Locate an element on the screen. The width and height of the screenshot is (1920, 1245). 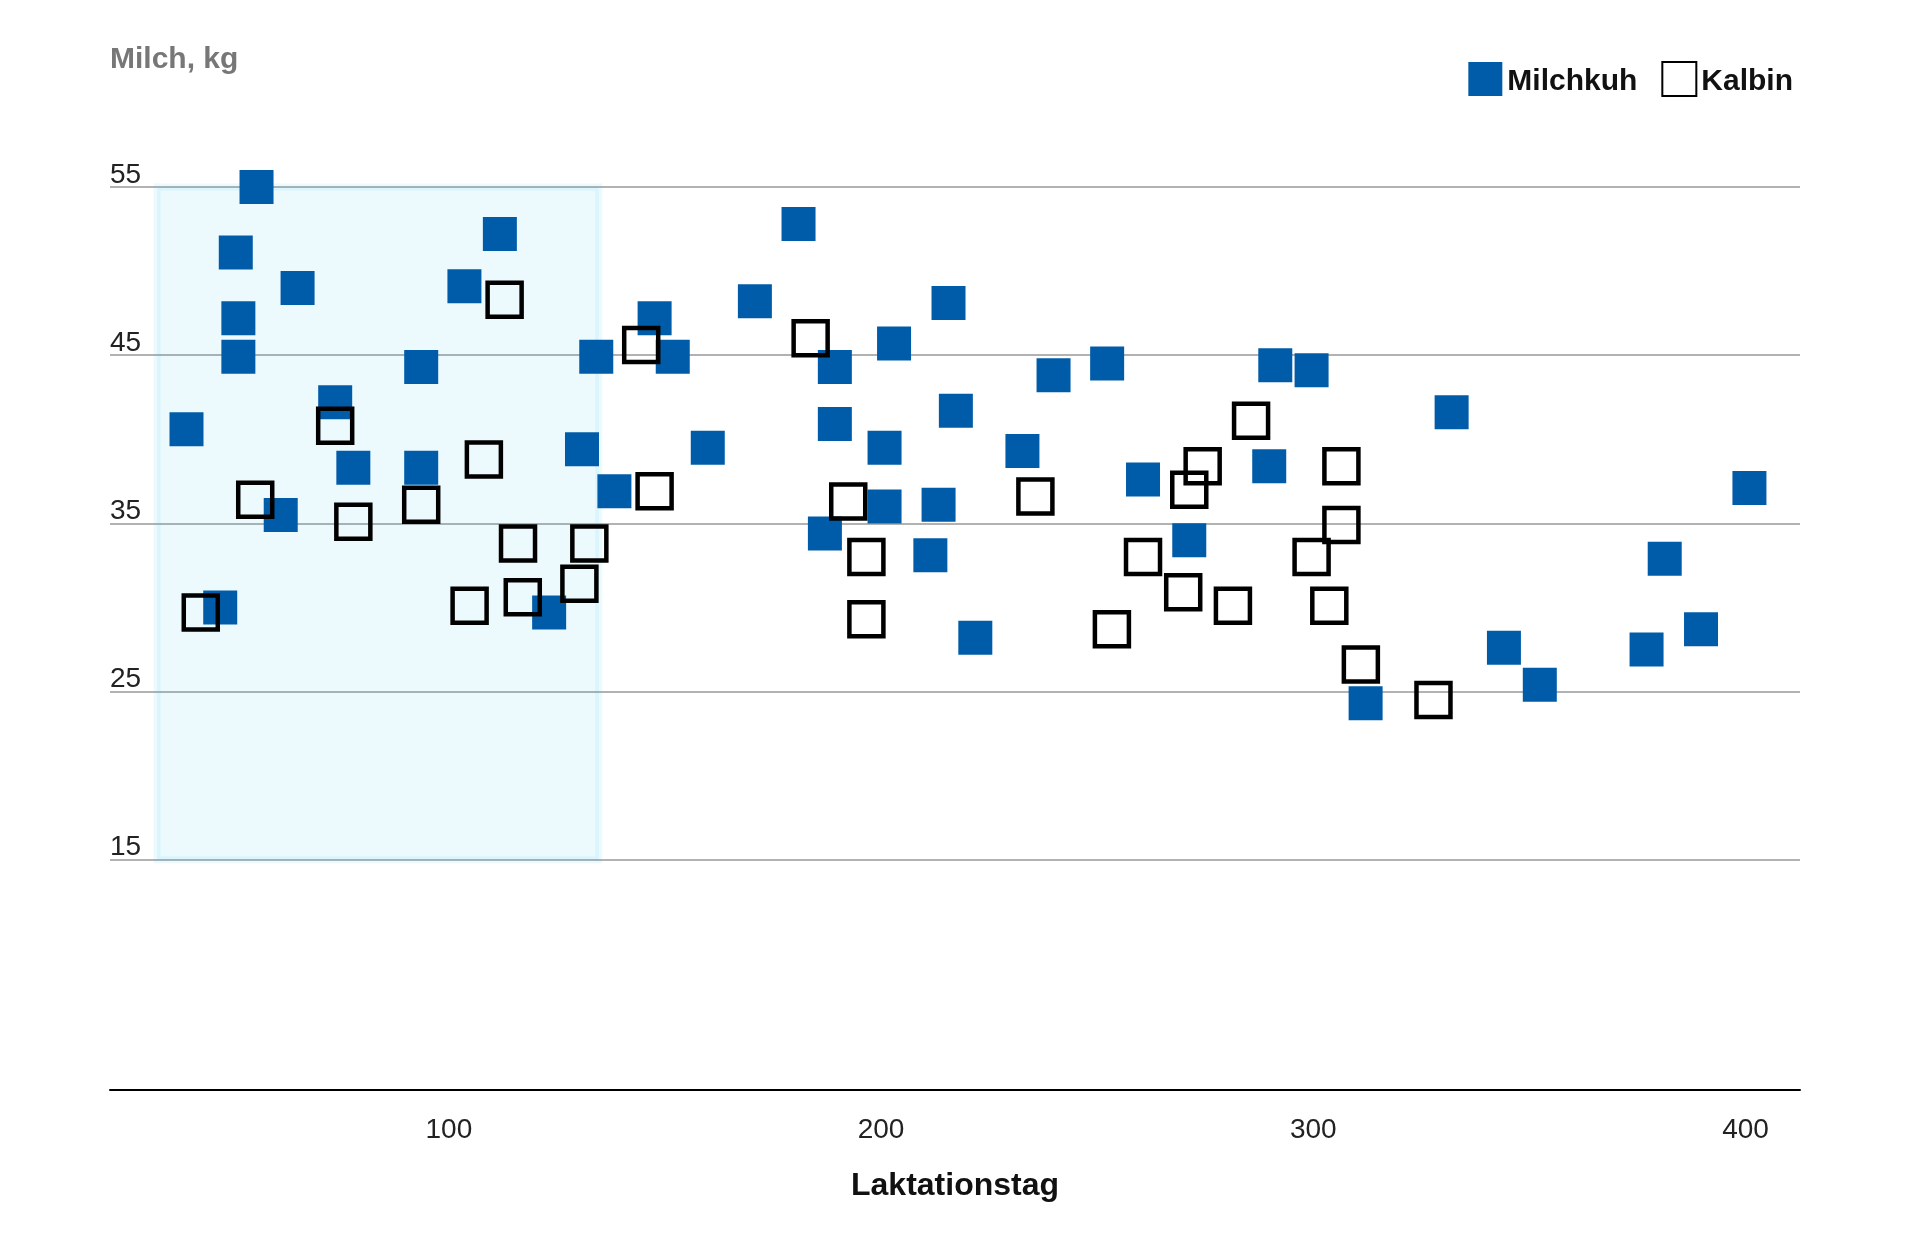
y-tick-label: 25 is located at coordinates (126, 677).